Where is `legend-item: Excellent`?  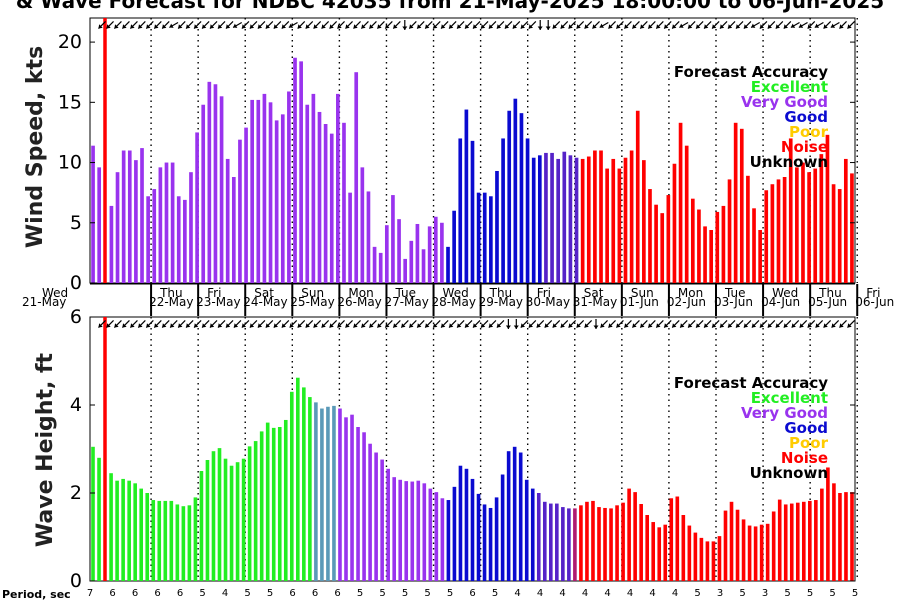
legend-item: Excellent is located at coordinates (789, 87).